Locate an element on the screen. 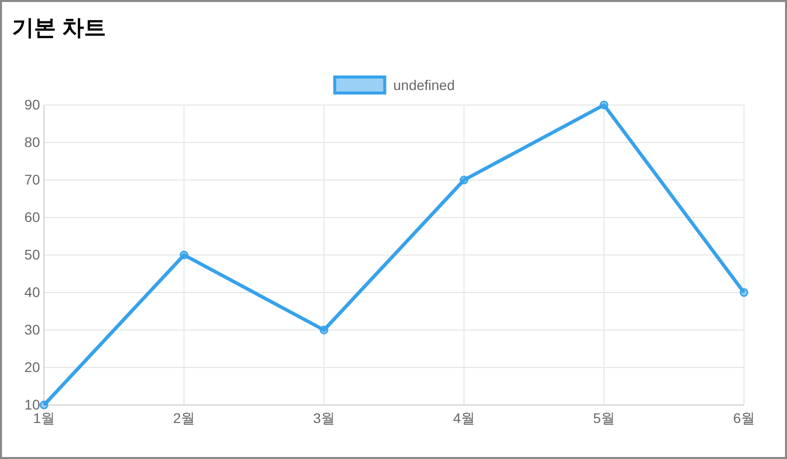 The image size is (787, 459). y-tick-label: 20 is located at coordinates (32, 366).